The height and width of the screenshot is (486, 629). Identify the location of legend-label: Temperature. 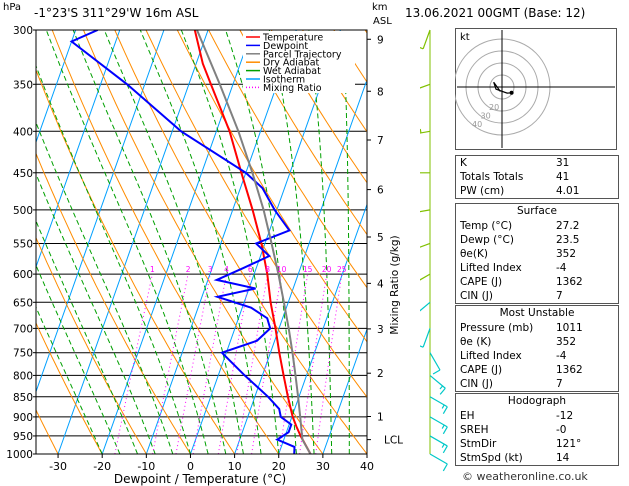
(292, 38).